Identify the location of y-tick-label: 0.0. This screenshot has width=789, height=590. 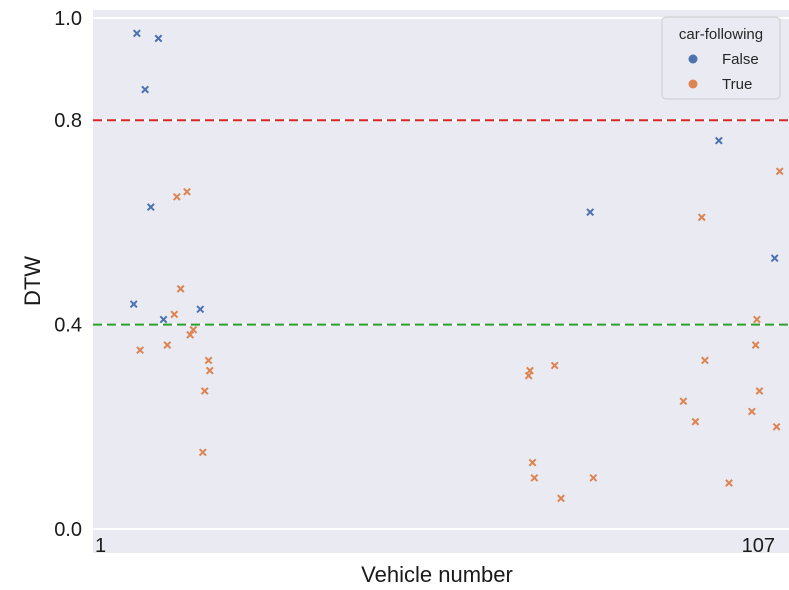
(68, 530).